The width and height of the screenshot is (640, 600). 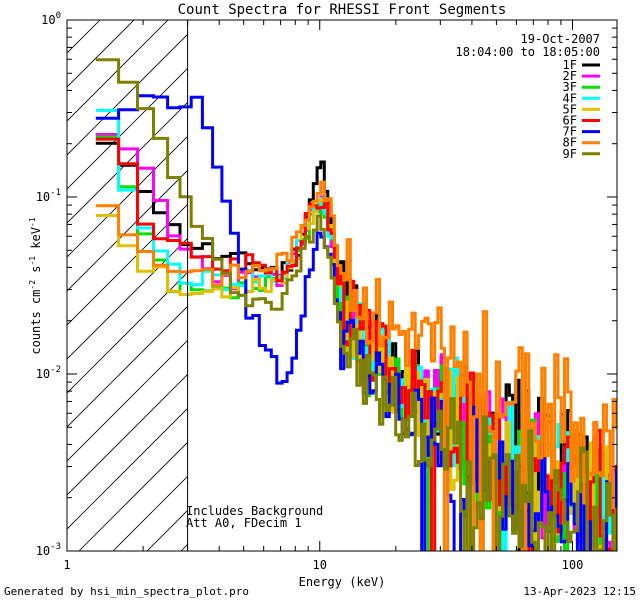 I want to click on y-label-part-c: s, so click(x=36, y=273).